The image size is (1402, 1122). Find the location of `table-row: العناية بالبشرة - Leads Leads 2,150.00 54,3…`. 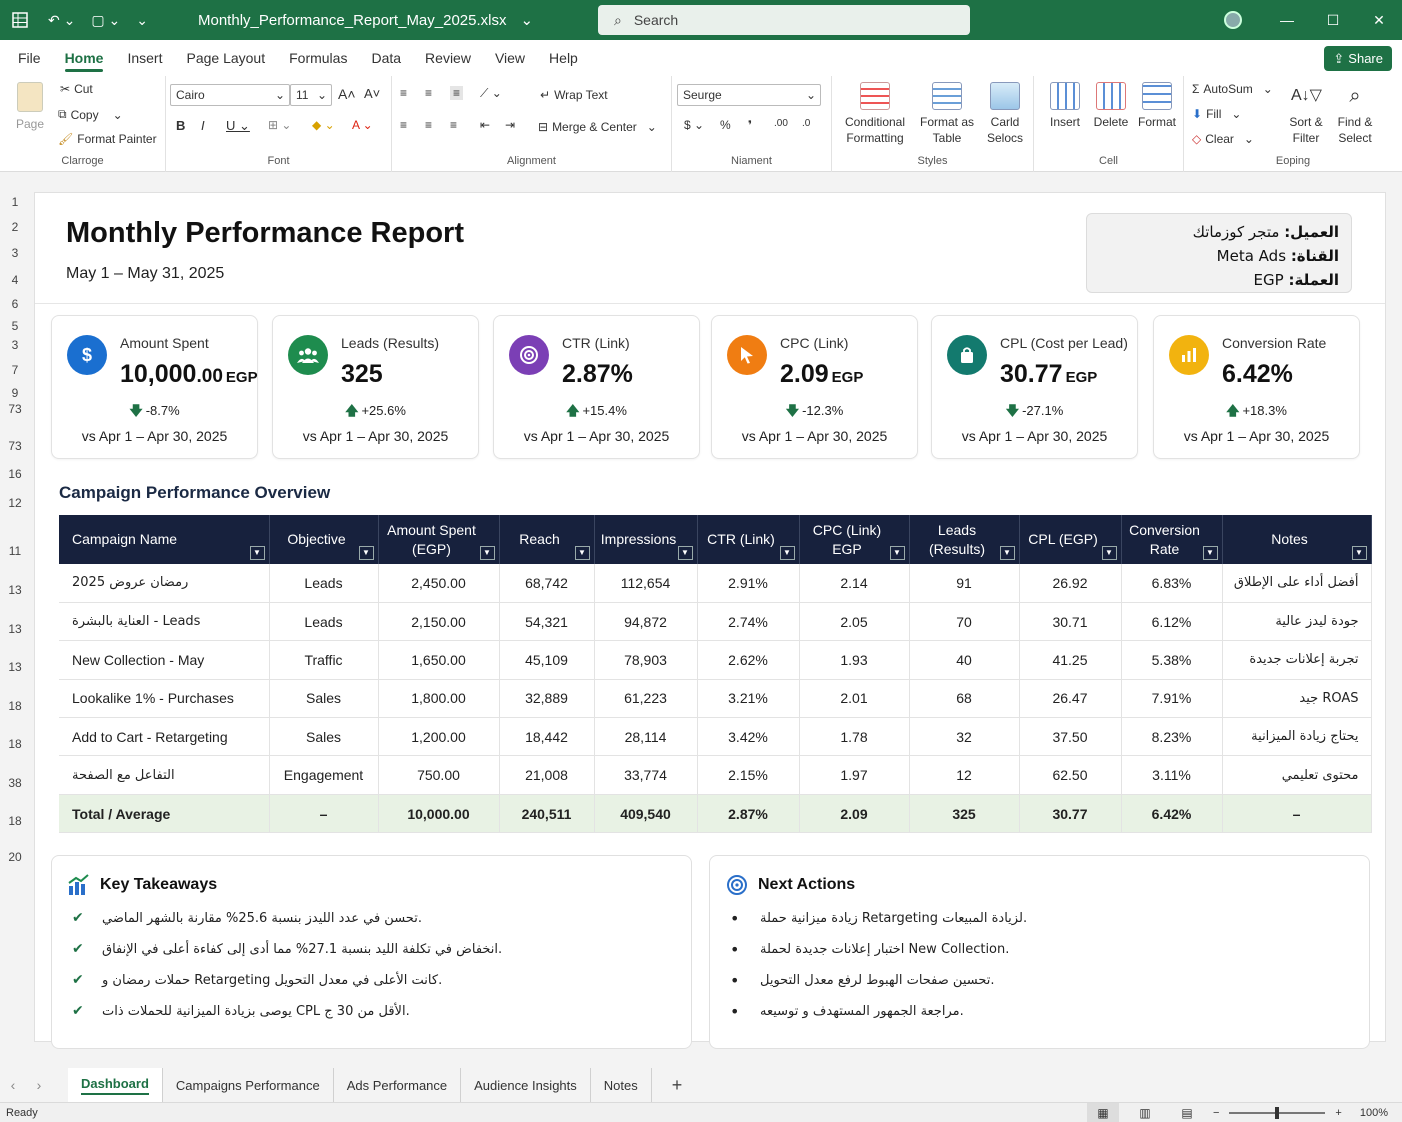

table-row: العناية بالبشرة - Leads Leads 2,150.00 54,3… is located at coordinates (715, 622).